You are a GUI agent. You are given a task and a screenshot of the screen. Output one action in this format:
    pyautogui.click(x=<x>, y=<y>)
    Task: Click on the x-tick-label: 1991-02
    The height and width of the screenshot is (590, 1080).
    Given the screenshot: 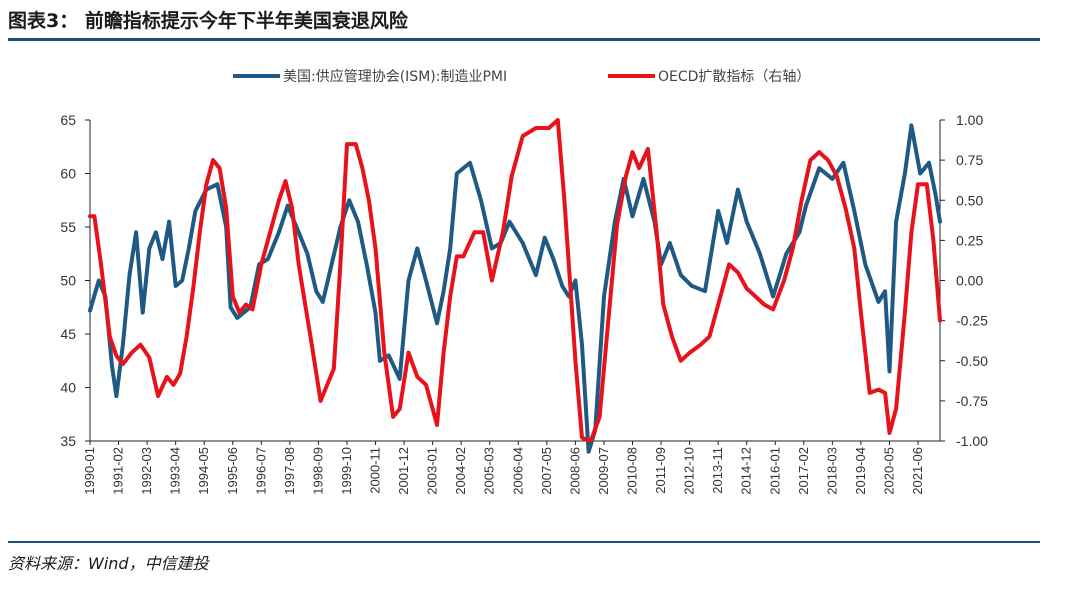 What is the action you would take?
    pyautogui.click(x=118, y=471)
    